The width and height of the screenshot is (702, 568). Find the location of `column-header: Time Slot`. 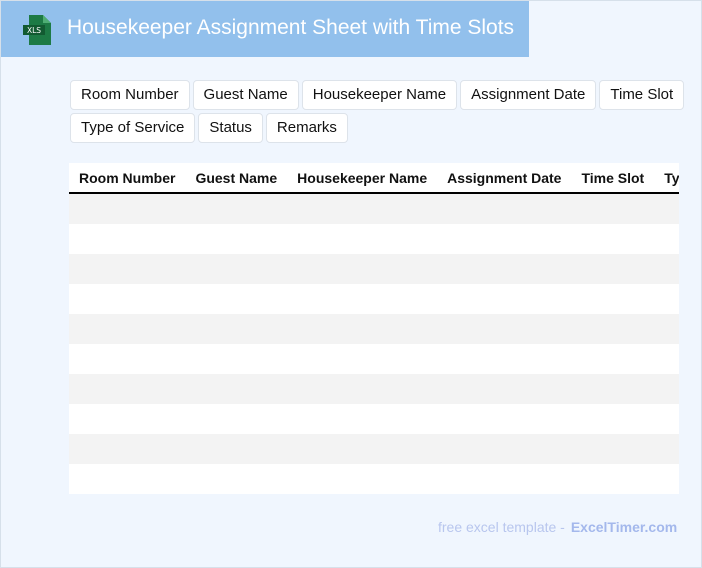

column-header: Time Slot is located at coordinates (613, 178).